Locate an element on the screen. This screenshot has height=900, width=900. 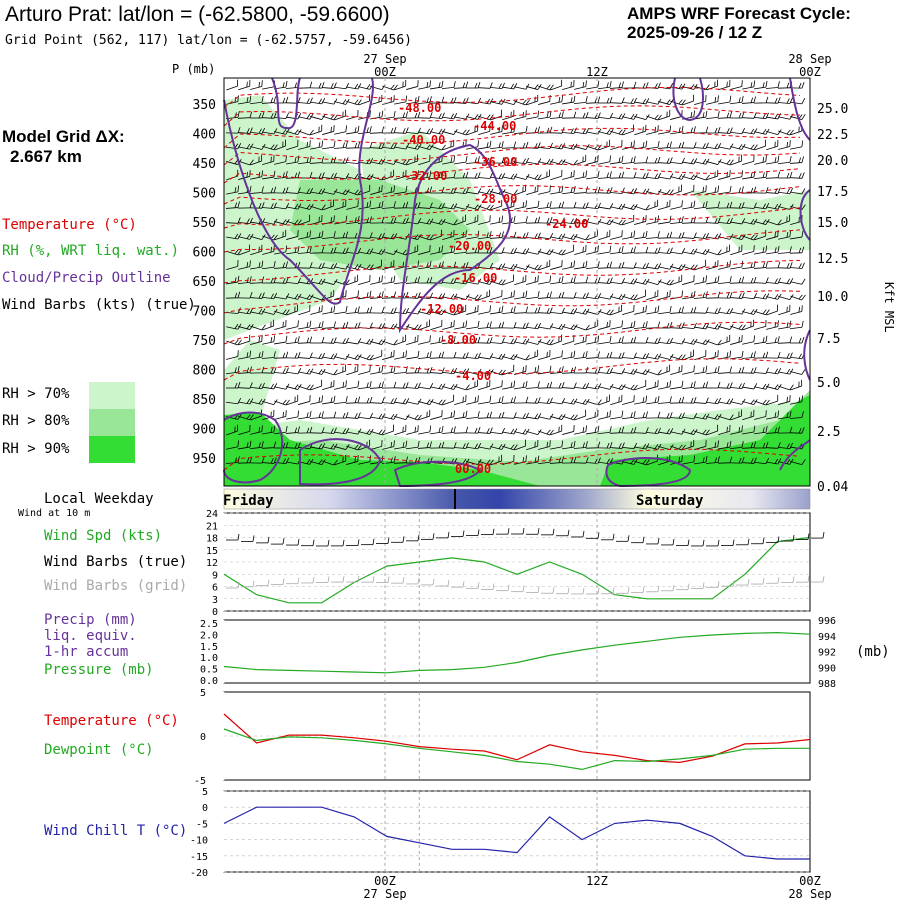
legend-rh80-label: RH > 80% is located at coordinates (36, 421).